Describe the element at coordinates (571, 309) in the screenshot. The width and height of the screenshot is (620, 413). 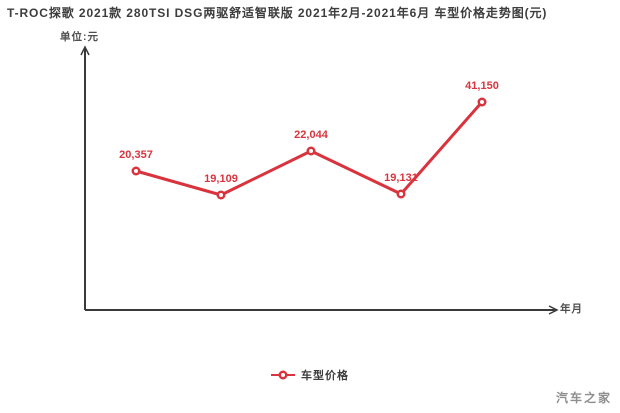
I see `x-axis-label: 年月` at that location.